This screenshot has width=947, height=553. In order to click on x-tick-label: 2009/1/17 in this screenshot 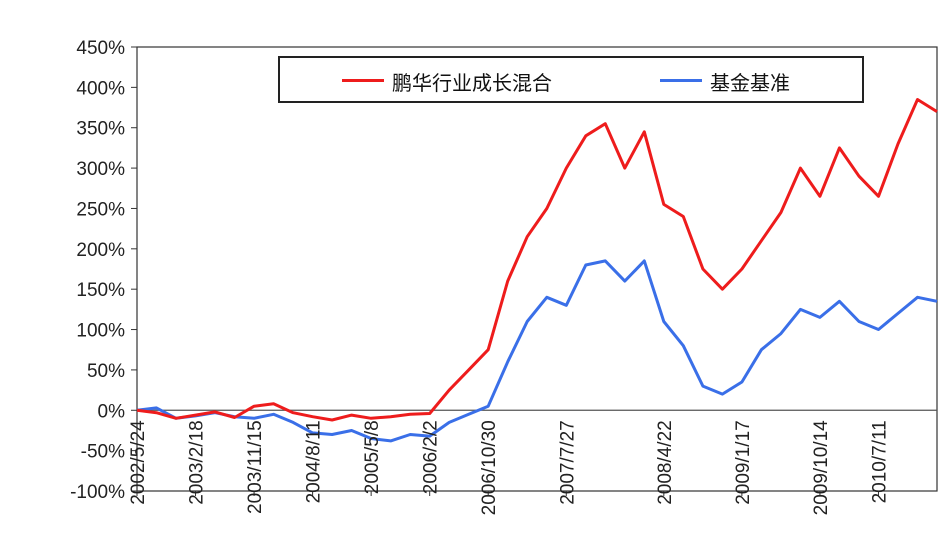, I will do `click(743, 462)`.